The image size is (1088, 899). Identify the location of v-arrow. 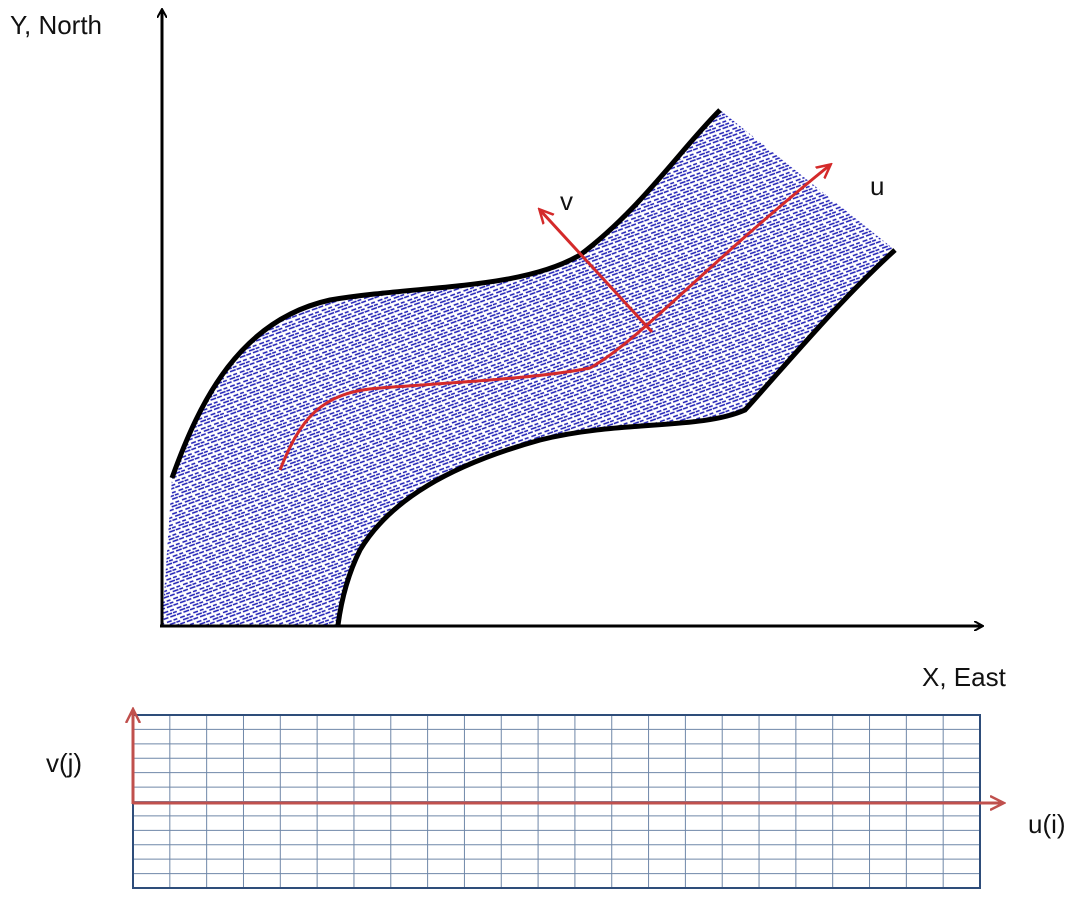
(597, 272).